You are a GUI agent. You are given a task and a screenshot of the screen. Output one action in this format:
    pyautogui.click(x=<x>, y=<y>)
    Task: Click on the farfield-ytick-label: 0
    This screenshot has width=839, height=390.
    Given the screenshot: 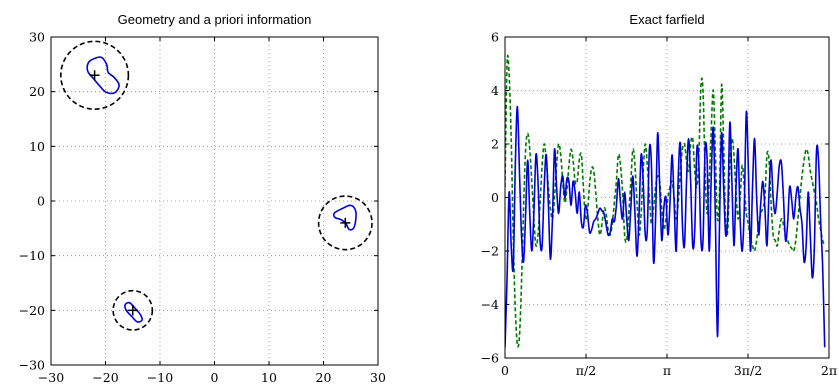 What is the action you would take?
    pyautogui.click(x=495, y=197)
    